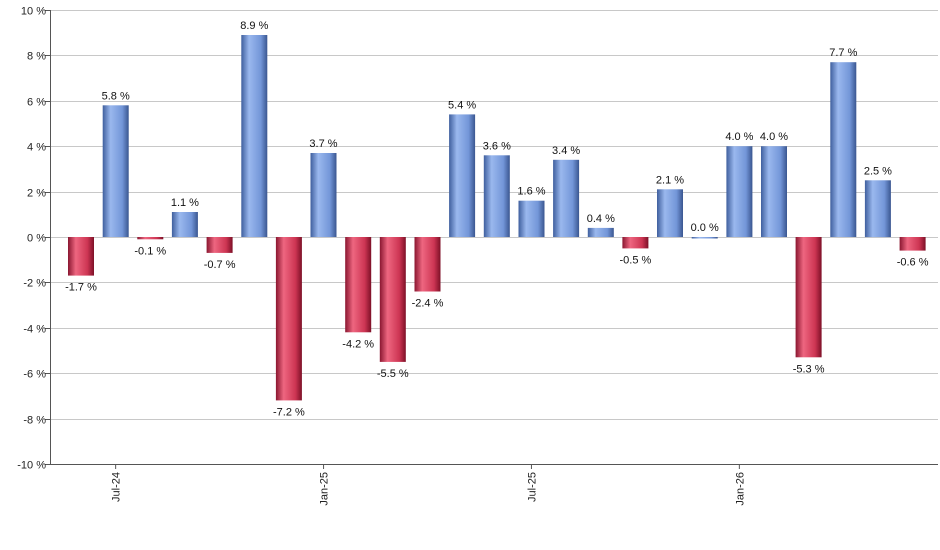 Image resolution: width=940 pixels, height=550 pixels. What do you see at coordinates (220, 265) in the screenshot?
I see `value-label: -0.7 %` at bounding box center [220, 265].